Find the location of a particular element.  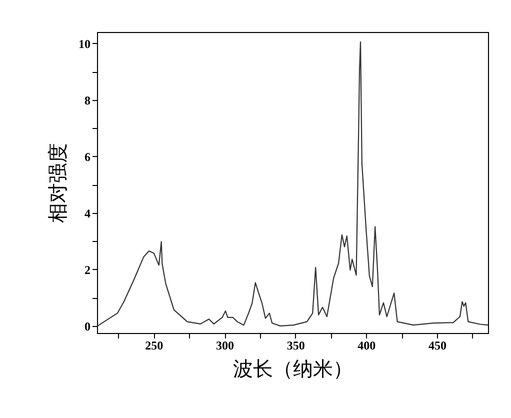

y-tick-label: 2 is located at coordinates (87, 269).